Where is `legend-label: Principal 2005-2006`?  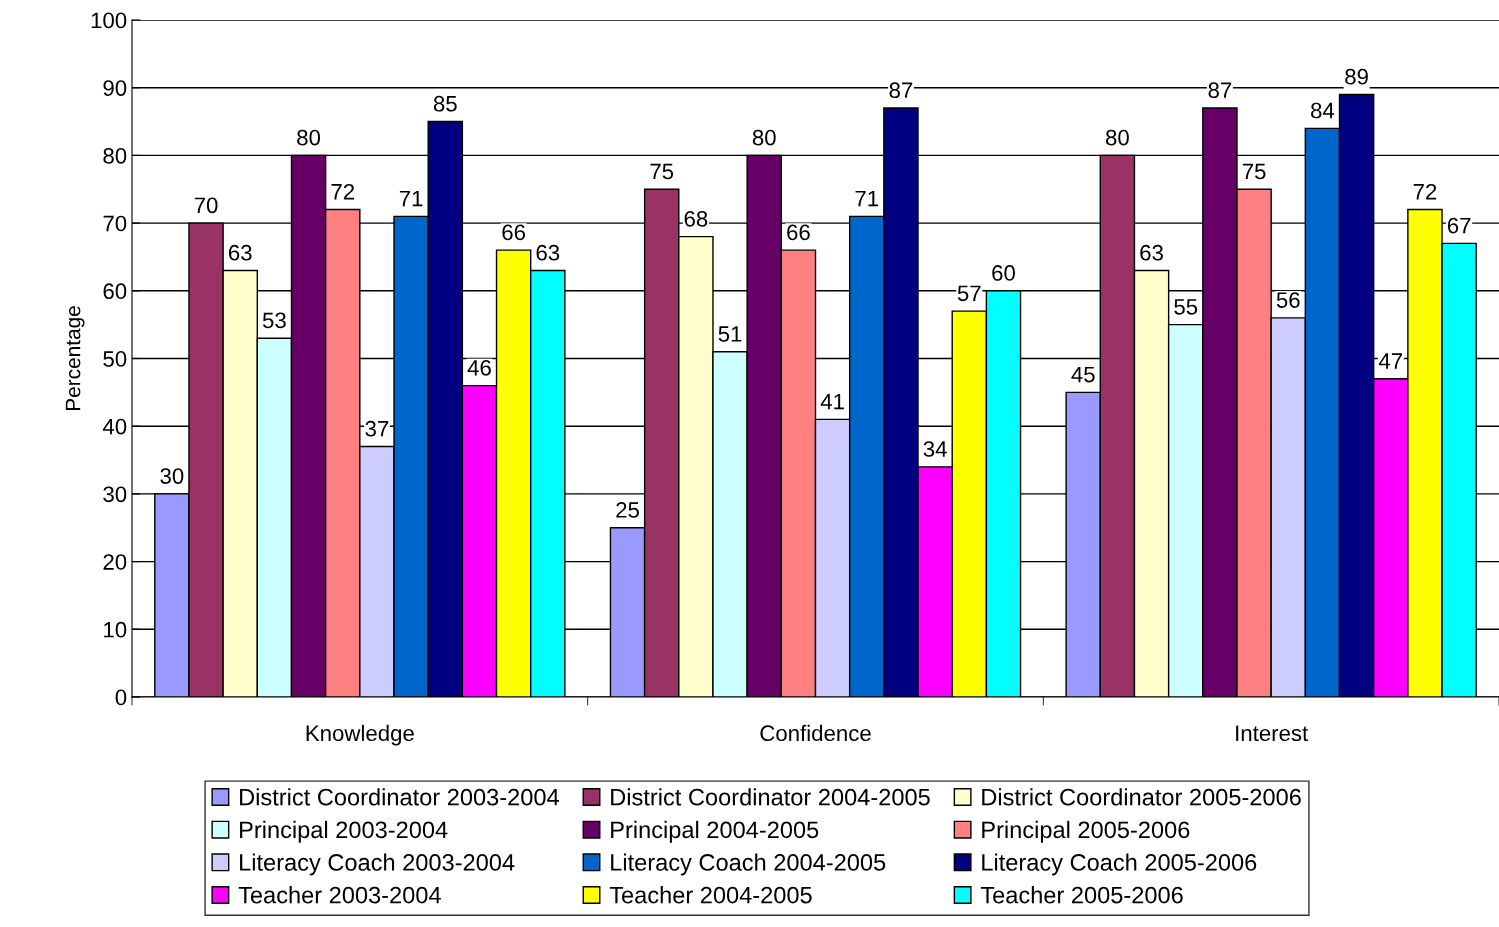 legend-label: Principal 2005-2006 is located at coordinates (1086, 831).